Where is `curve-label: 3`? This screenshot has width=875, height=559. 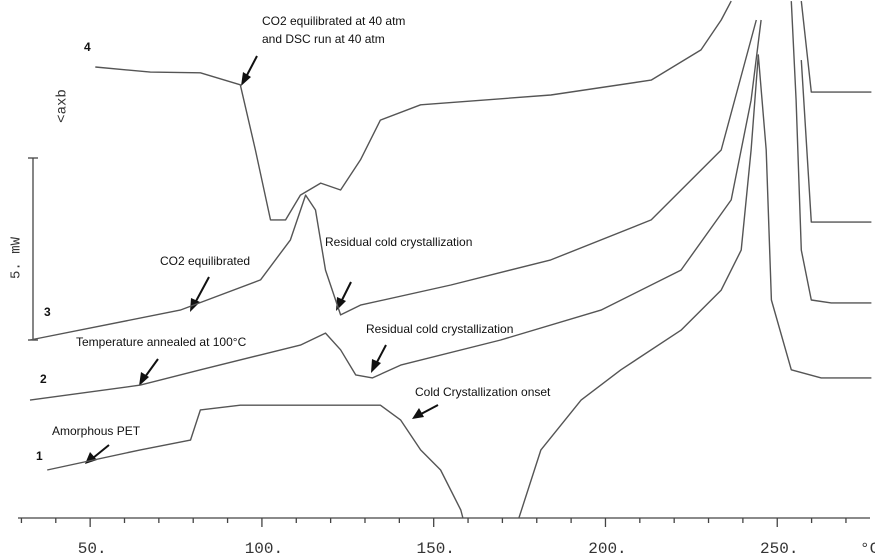
curve-label: 3 is located at coordinates (47, 312).